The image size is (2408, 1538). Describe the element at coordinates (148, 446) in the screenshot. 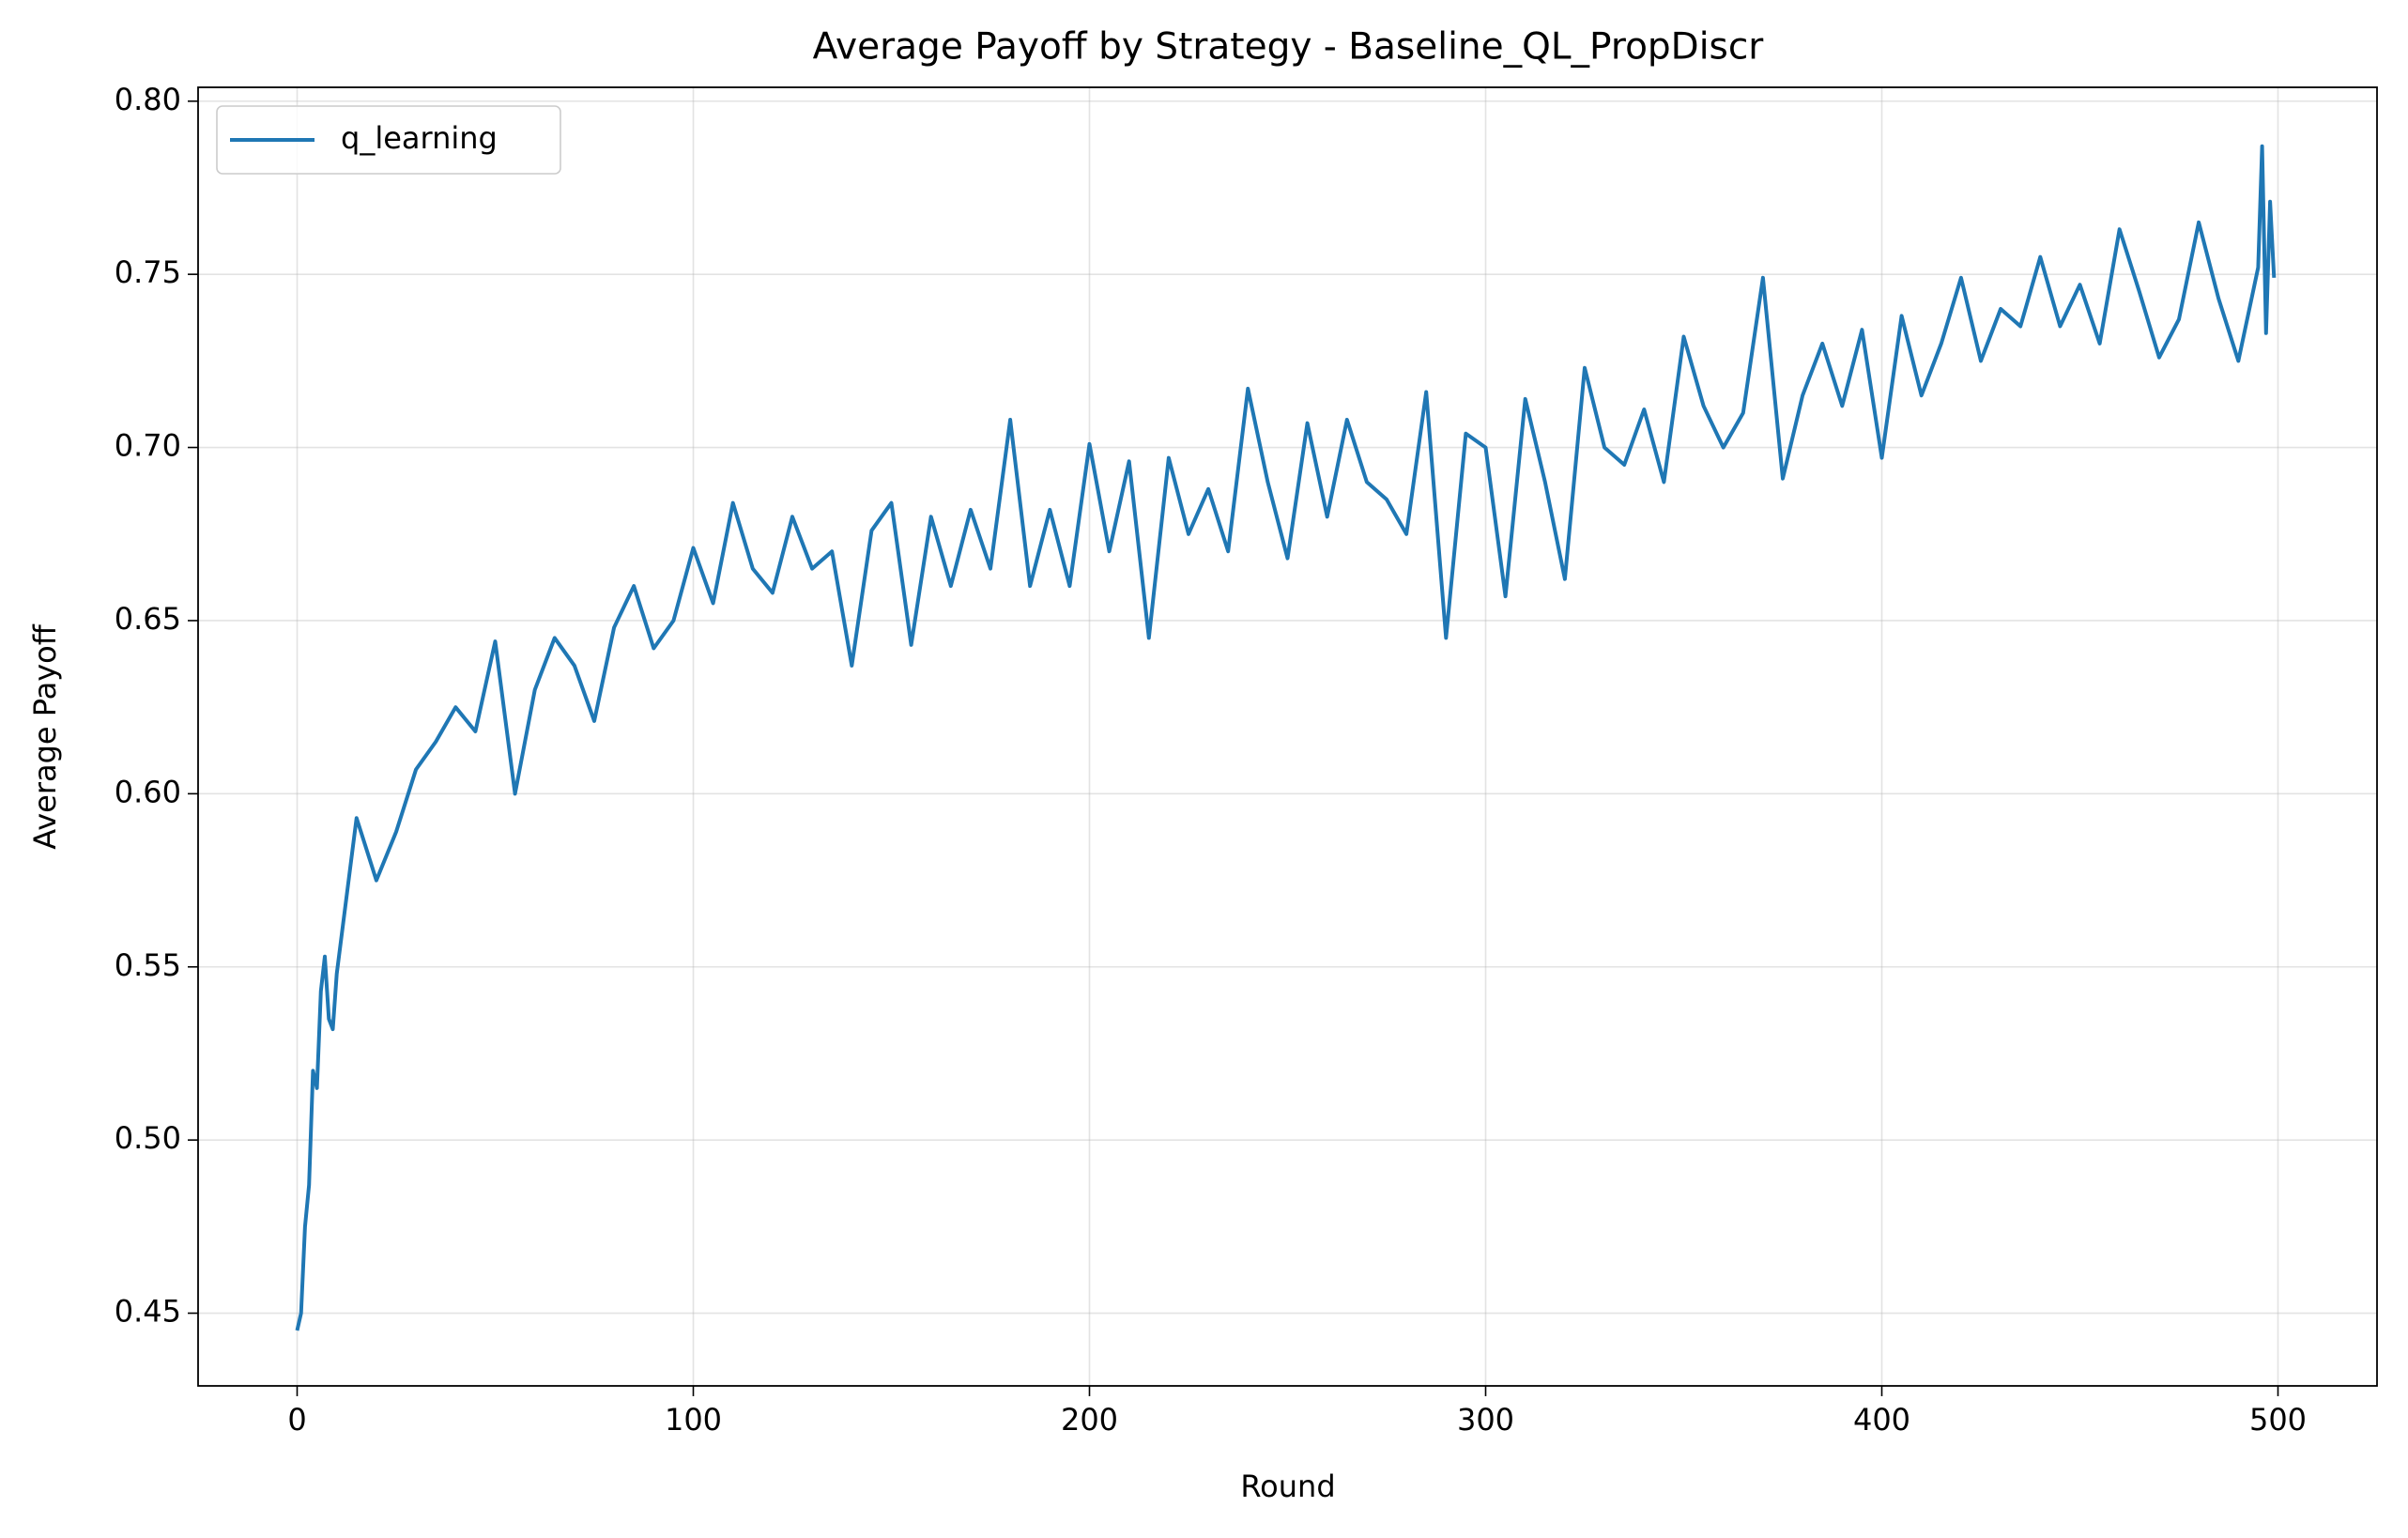

I see `y-tick-label: 0.70` at that location.